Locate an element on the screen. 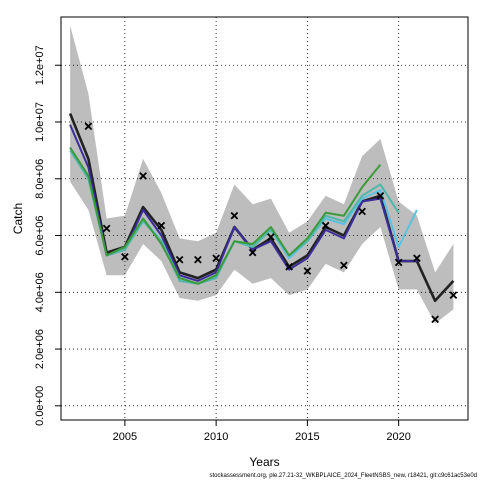 The width and height of the screenshot is (480, 480). x-tick-label: 2010 is located at coordinates (216, 437).